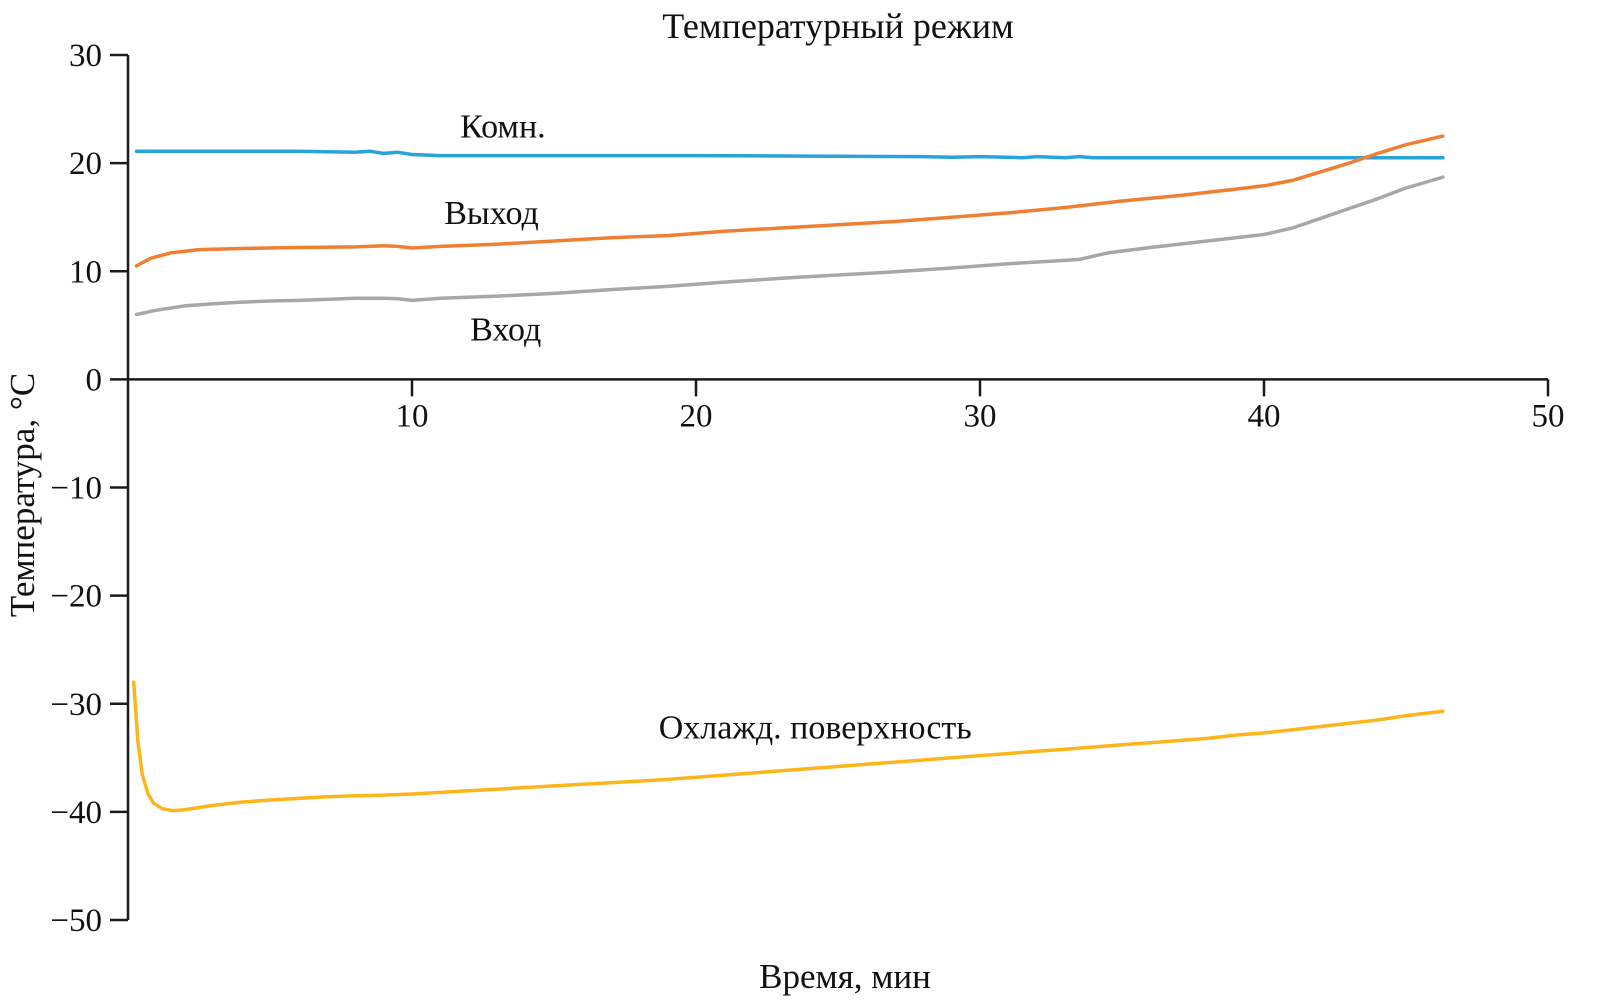 The width and height of the screenshot is (1610, 1004). I want to click on y-tick-label: 0, so click(94, 380).